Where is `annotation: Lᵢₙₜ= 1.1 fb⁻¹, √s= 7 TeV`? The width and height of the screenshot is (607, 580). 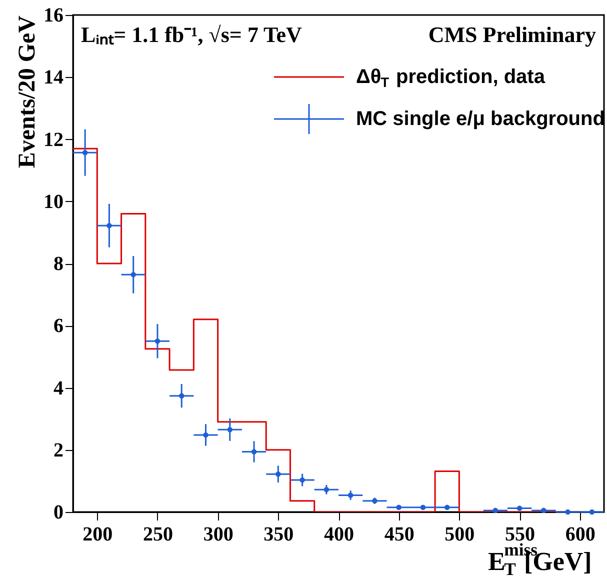 annotation: Lᵢₙₜ= 1.1 fb⁻¹, √s= 7 TeV is located at coordinates (191, 34).